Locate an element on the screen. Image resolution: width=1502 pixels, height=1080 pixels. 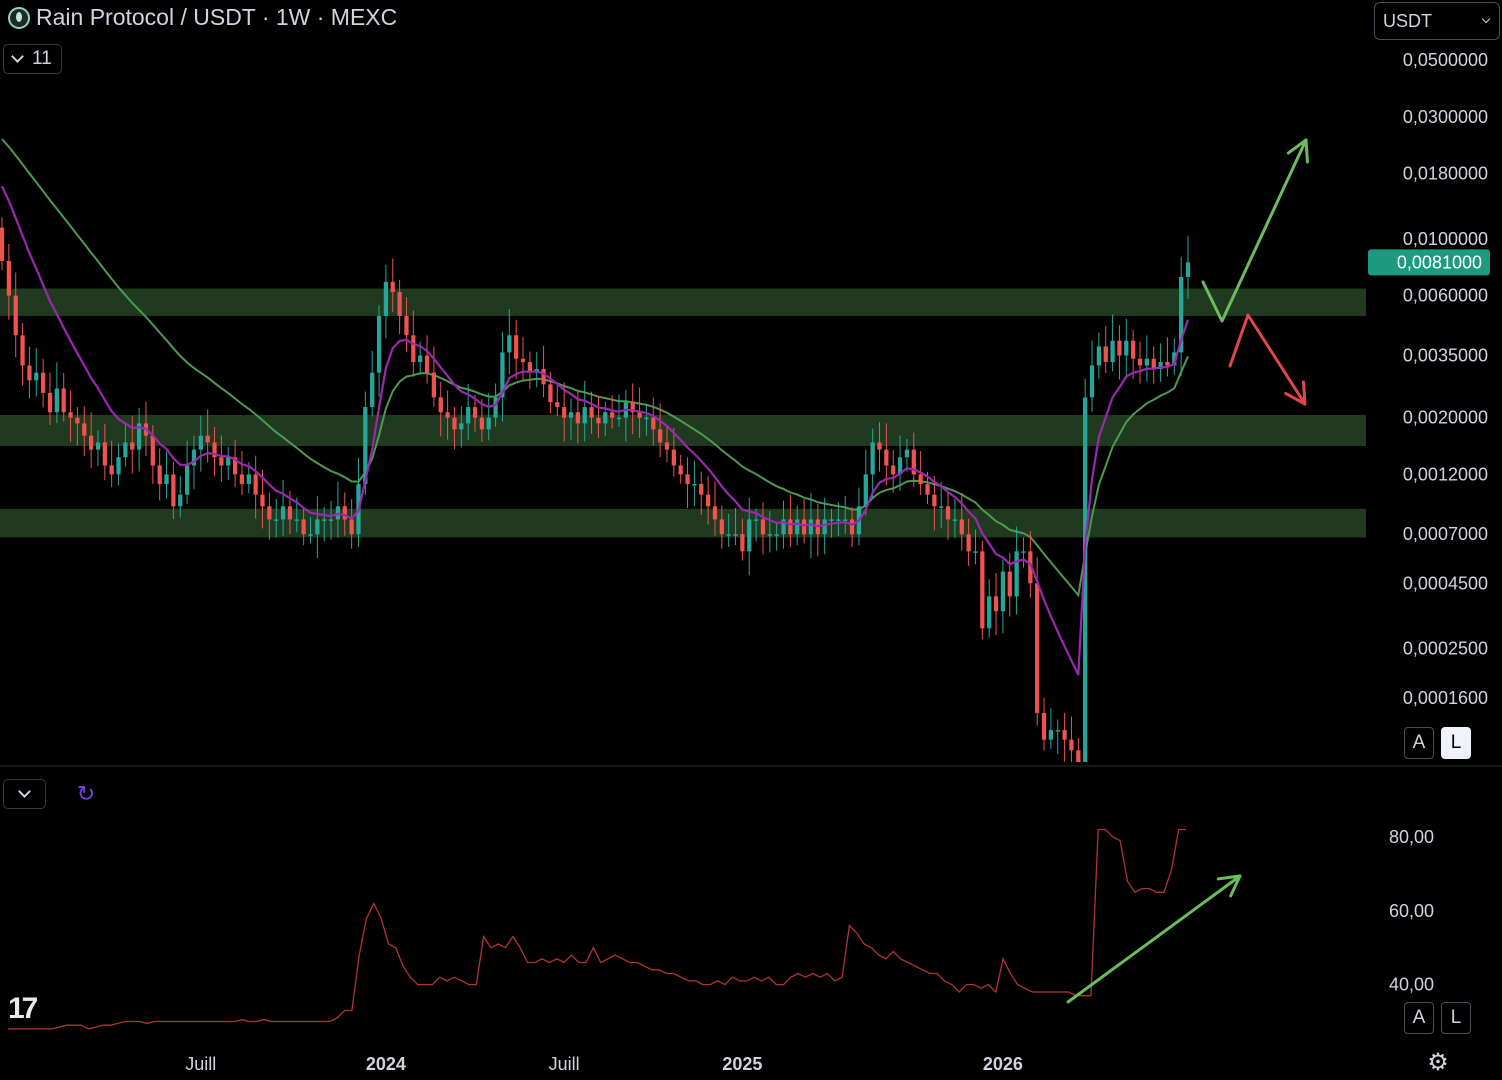
price-auto-scale-button: A is located at coordinates (1419, 743).